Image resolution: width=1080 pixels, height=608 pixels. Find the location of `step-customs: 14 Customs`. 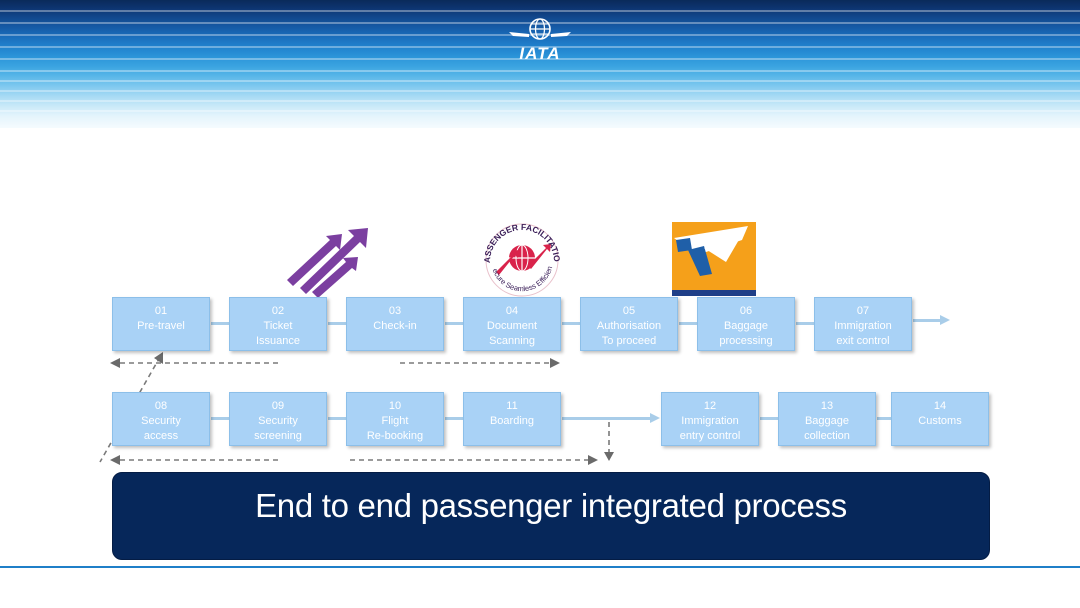

step-customs: 14 Customs is located at coordinates (940, 419).